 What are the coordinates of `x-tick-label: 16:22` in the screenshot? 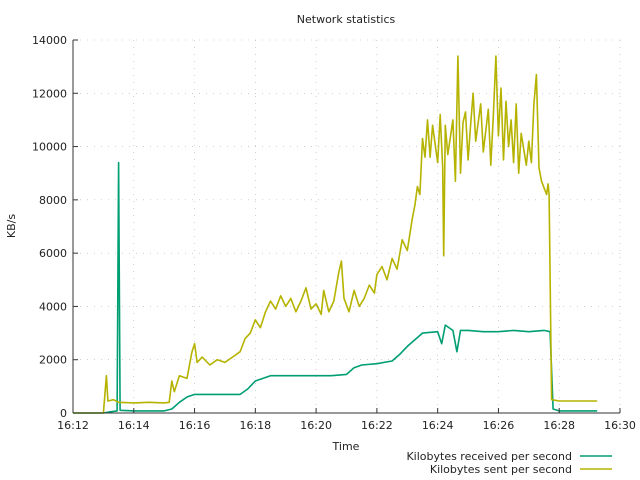 It's located at (377, 425).